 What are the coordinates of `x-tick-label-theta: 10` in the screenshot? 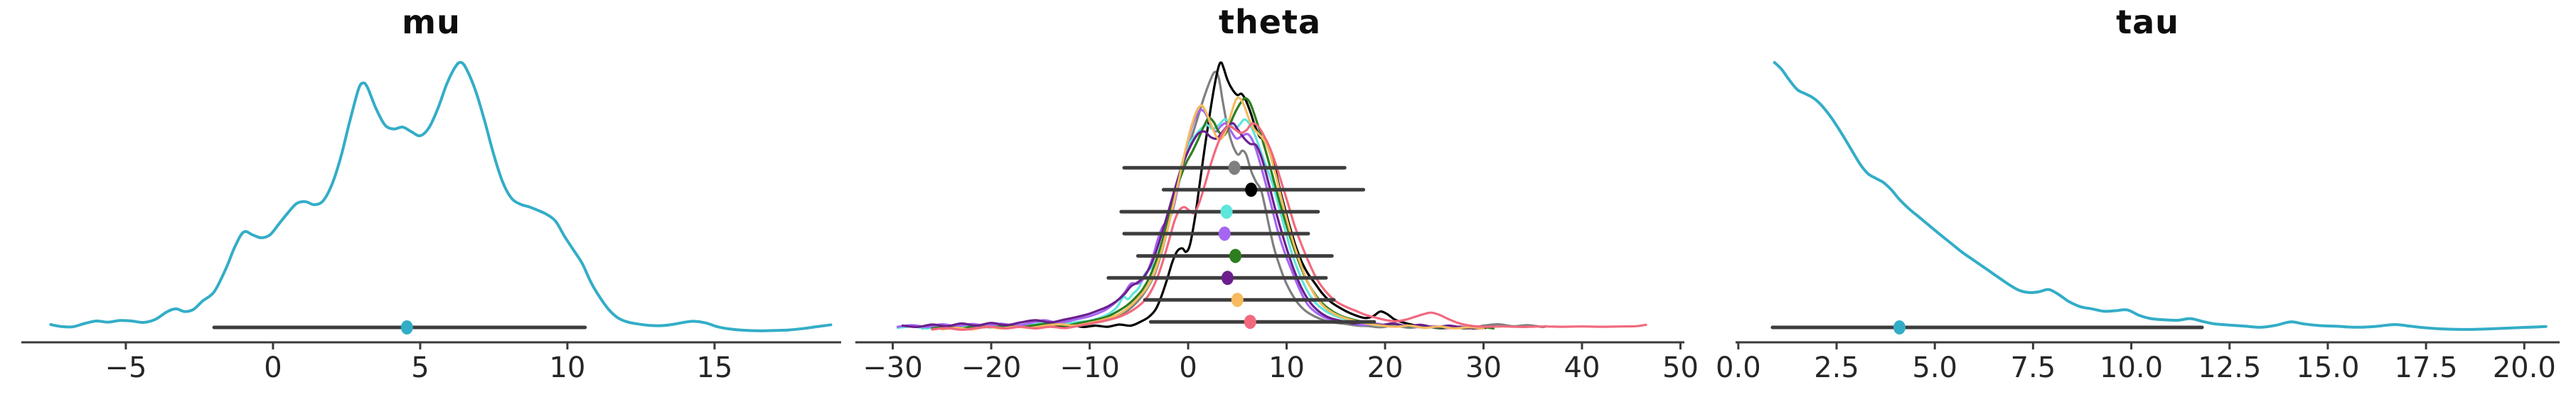 It's located at (1286, 368).